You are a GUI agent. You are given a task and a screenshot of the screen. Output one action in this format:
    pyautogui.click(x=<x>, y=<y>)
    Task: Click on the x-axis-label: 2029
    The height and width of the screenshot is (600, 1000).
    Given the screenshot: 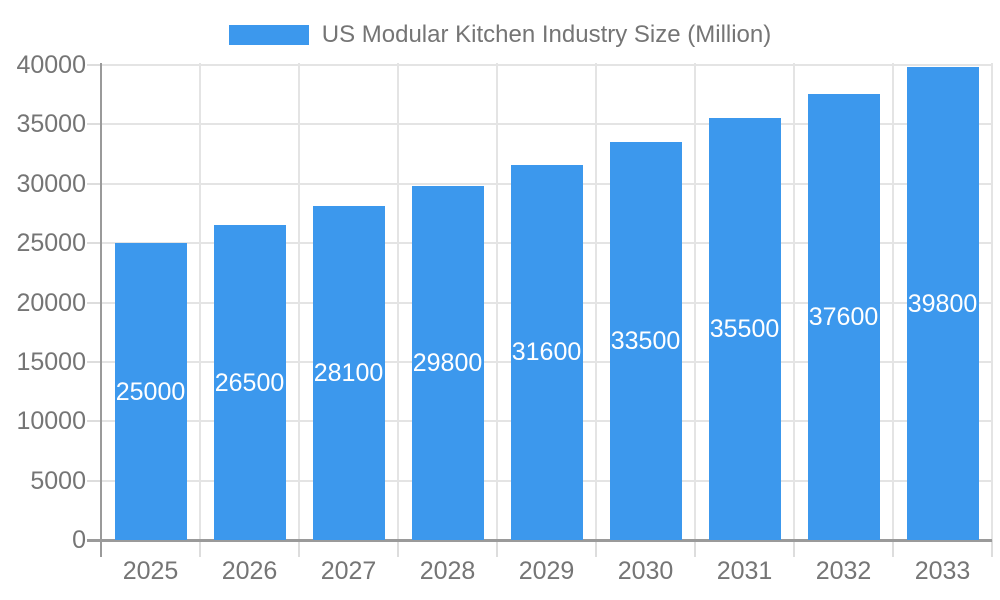 What is the action you would take?
    pyautogui.click(x=546, y=571)
    